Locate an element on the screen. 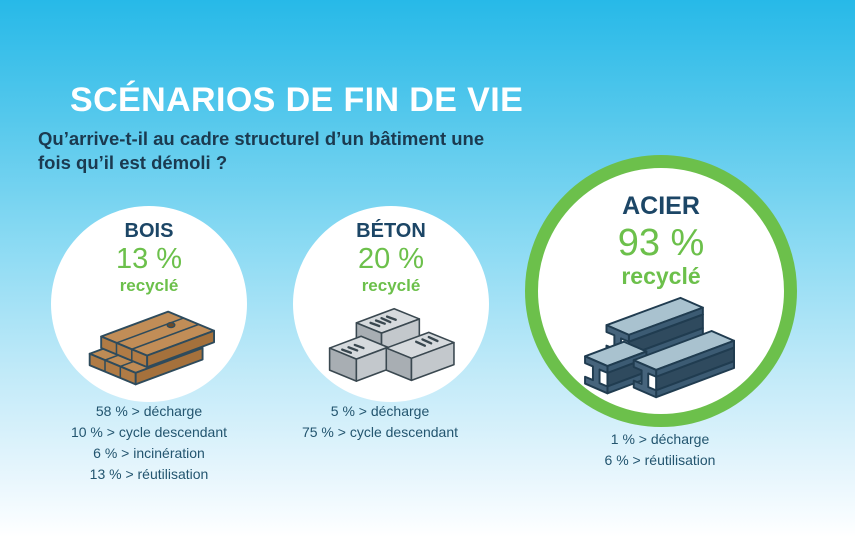 This screenshot has width=855, height=537. acier-stats-list: 1 % > décharge 6 % > réutilisation is located at coordinates (660, 450).